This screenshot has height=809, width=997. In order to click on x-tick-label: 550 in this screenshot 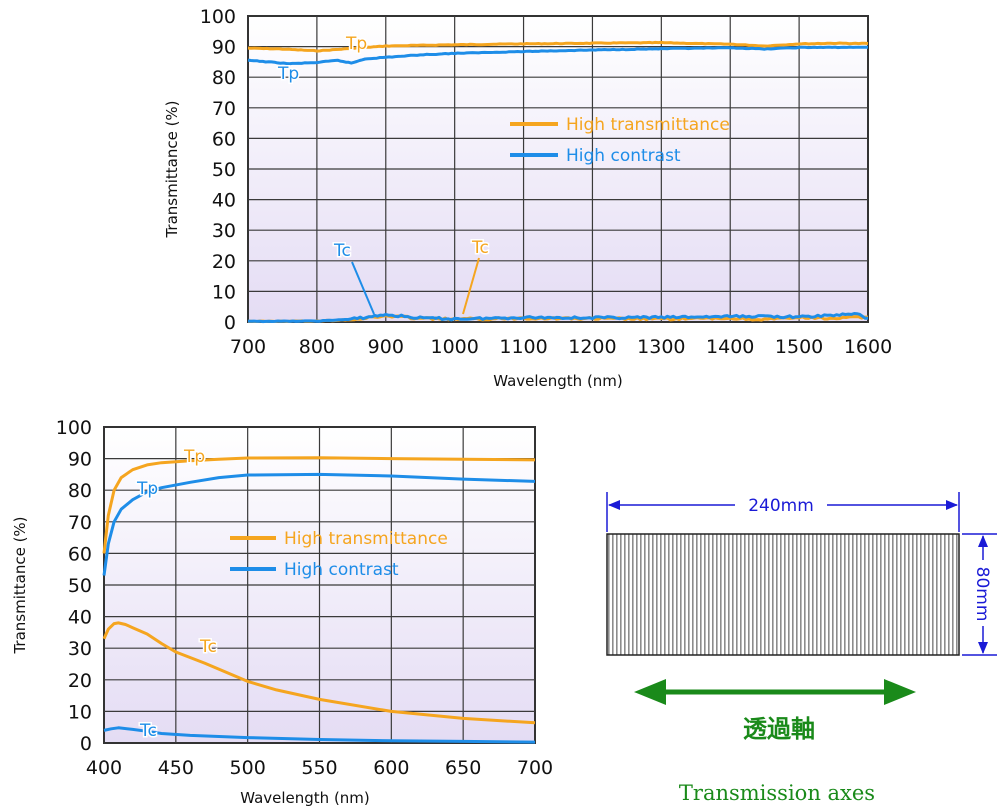, I will do `click(319, 768)`.